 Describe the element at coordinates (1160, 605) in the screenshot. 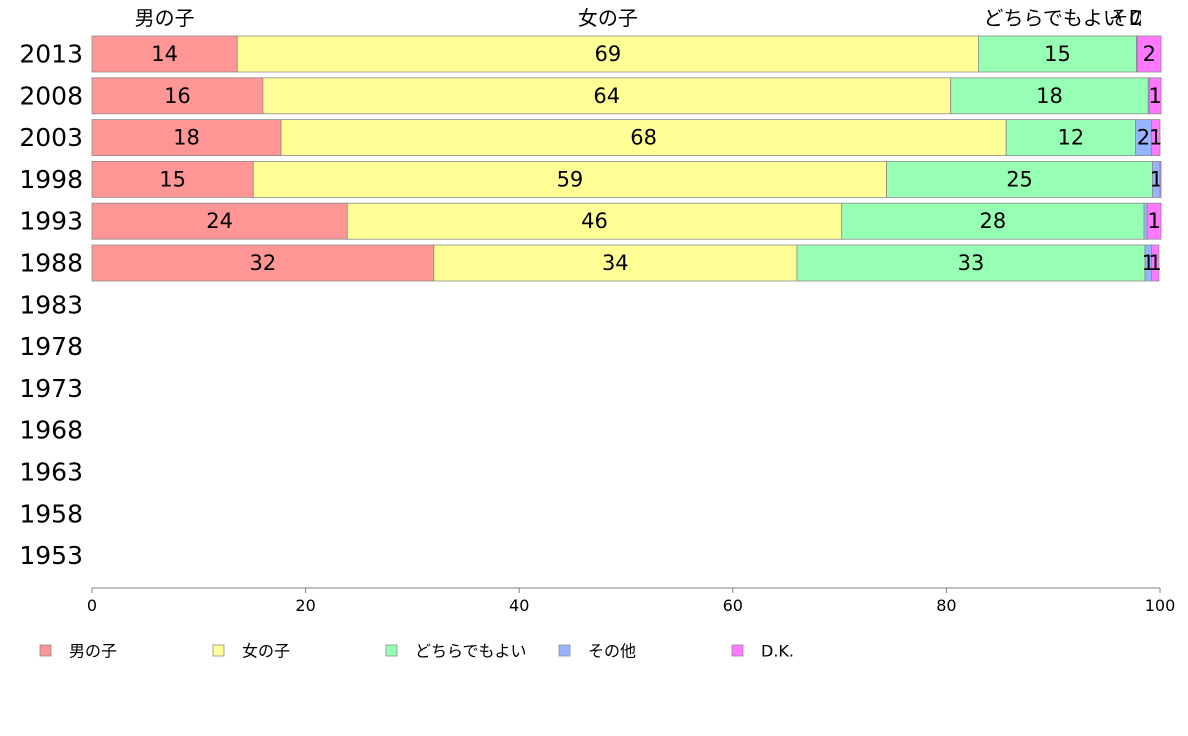

I see `x-tick-label-100: 100` at that location.